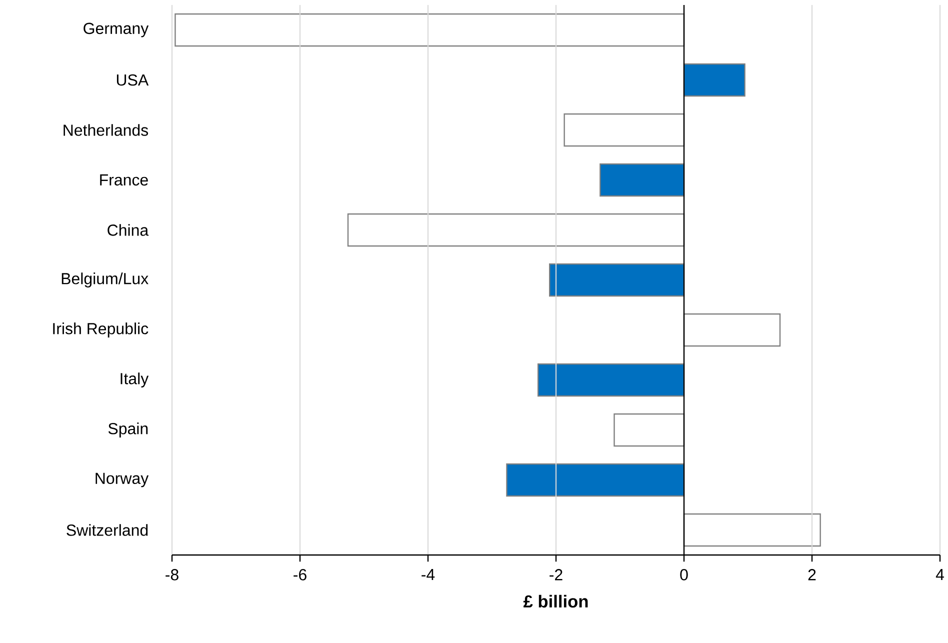 This screenshot has height=643, width=948. Describe the element at coordinates (105, 280) in the screenshot. I see `y-tick-label: Belgium/Lux` at that location.